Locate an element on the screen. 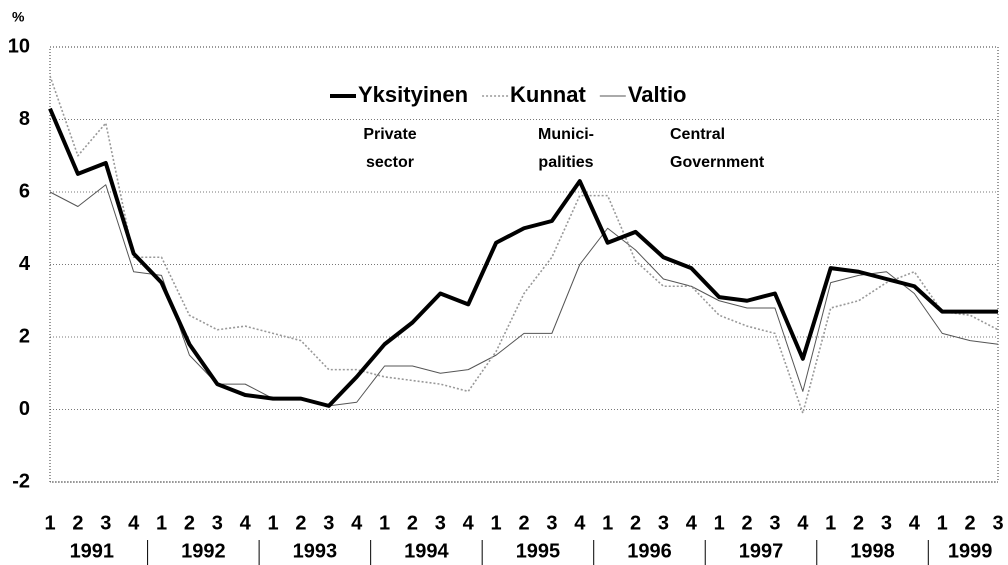 This screenshot has width=1008, height=565. year-label: 1997 is located at coordinates (761, 551).